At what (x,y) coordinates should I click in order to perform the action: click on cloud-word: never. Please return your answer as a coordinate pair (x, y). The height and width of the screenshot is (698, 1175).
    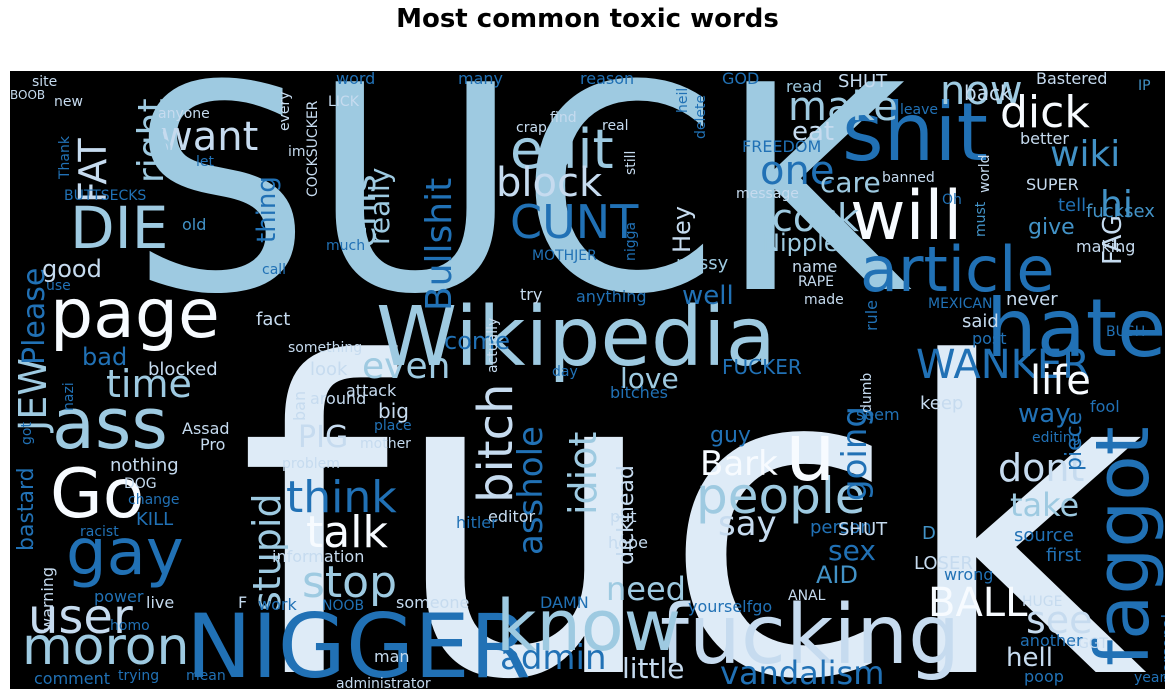
    Looking at the image, I should click on (1032, 299).